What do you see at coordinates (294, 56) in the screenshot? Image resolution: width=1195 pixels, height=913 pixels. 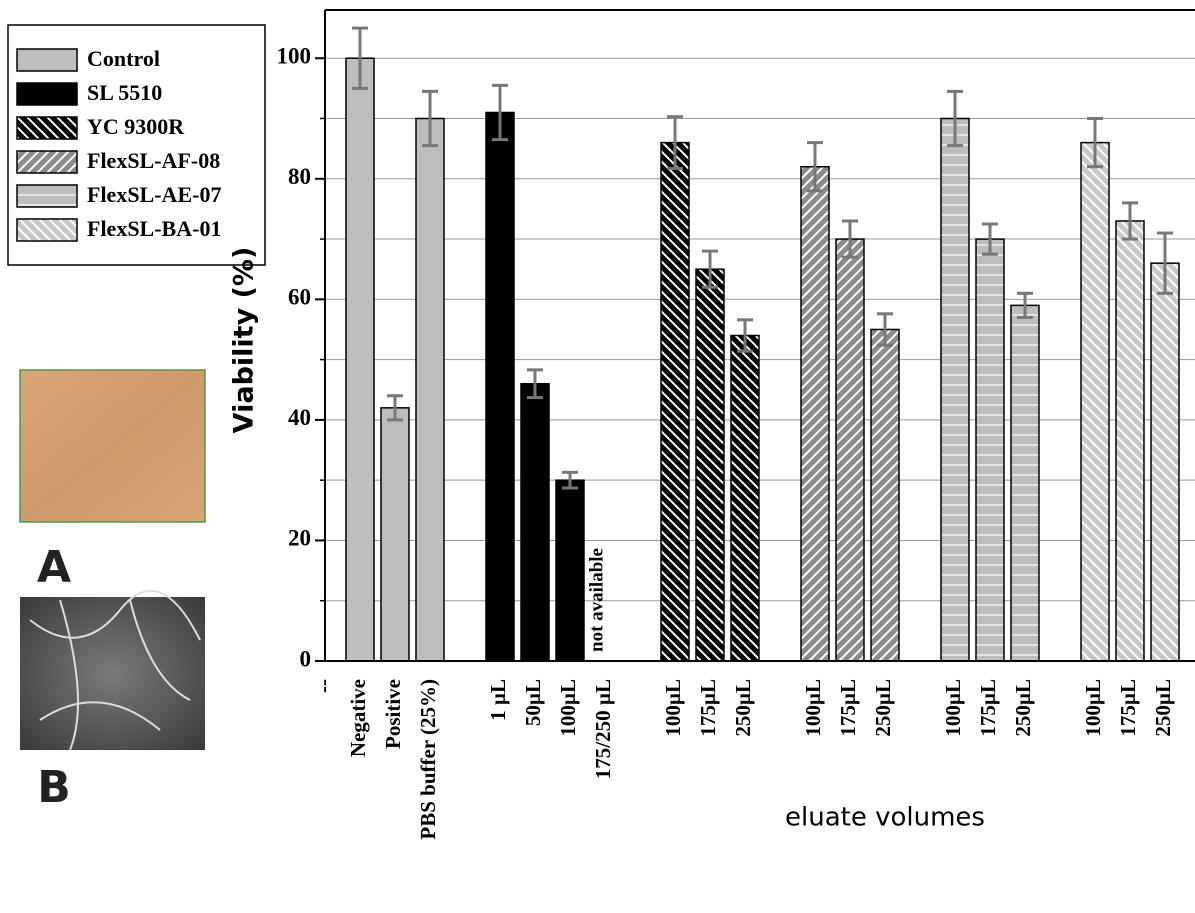 I see `y-tick-label: 100` at bounding box center [294, 56].